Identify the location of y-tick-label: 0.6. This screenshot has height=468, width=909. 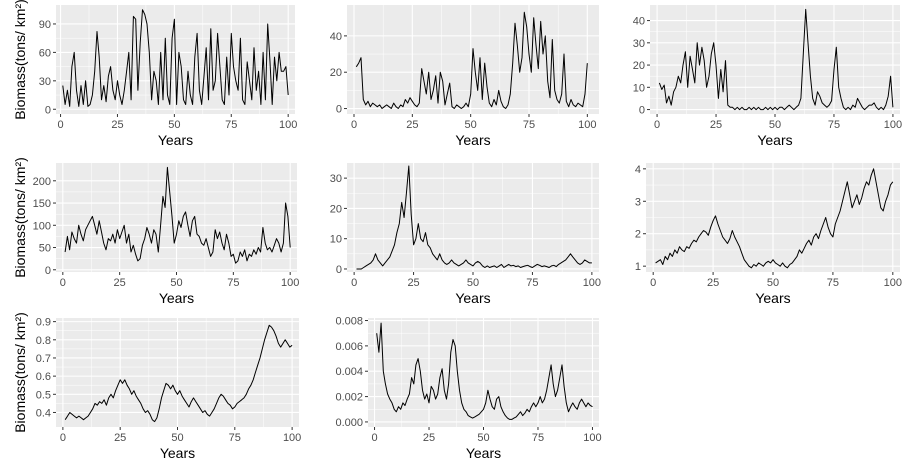
(43, 377).